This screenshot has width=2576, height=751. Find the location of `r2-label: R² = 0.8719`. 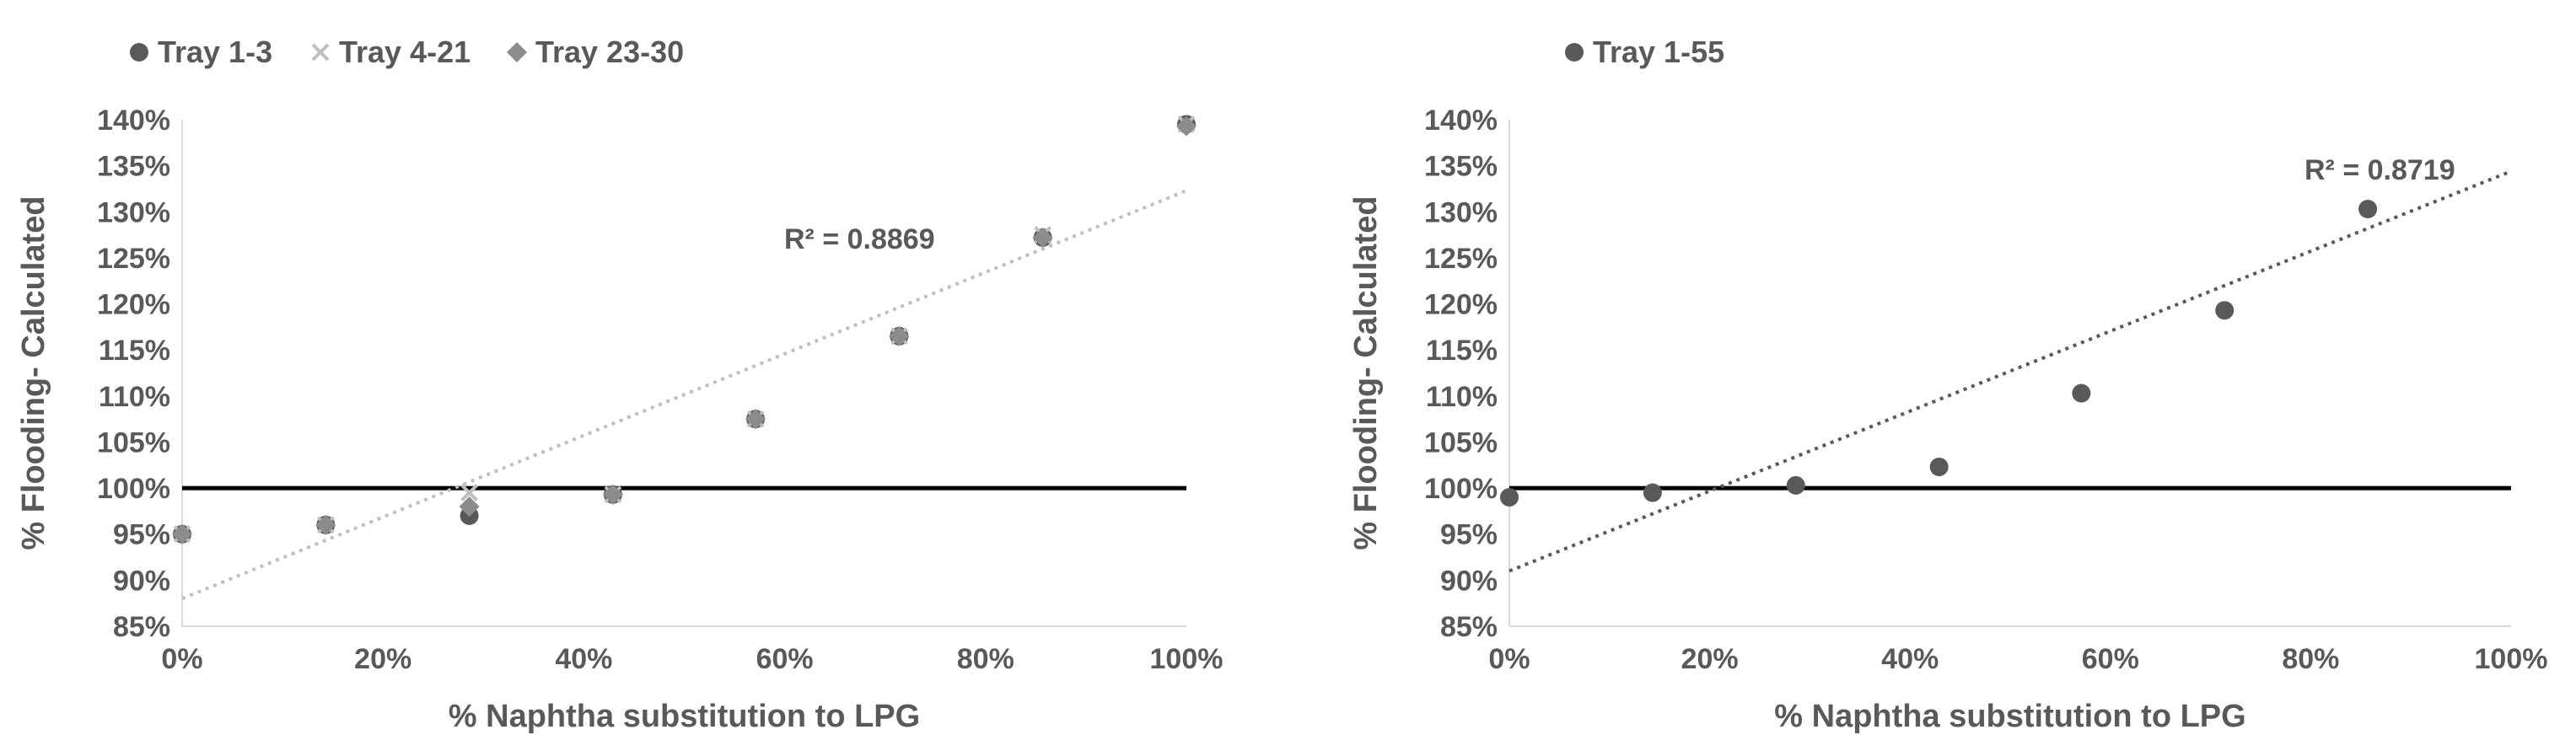

r2-label: R² = 0.8719 is located at coordinates (2379, 170).